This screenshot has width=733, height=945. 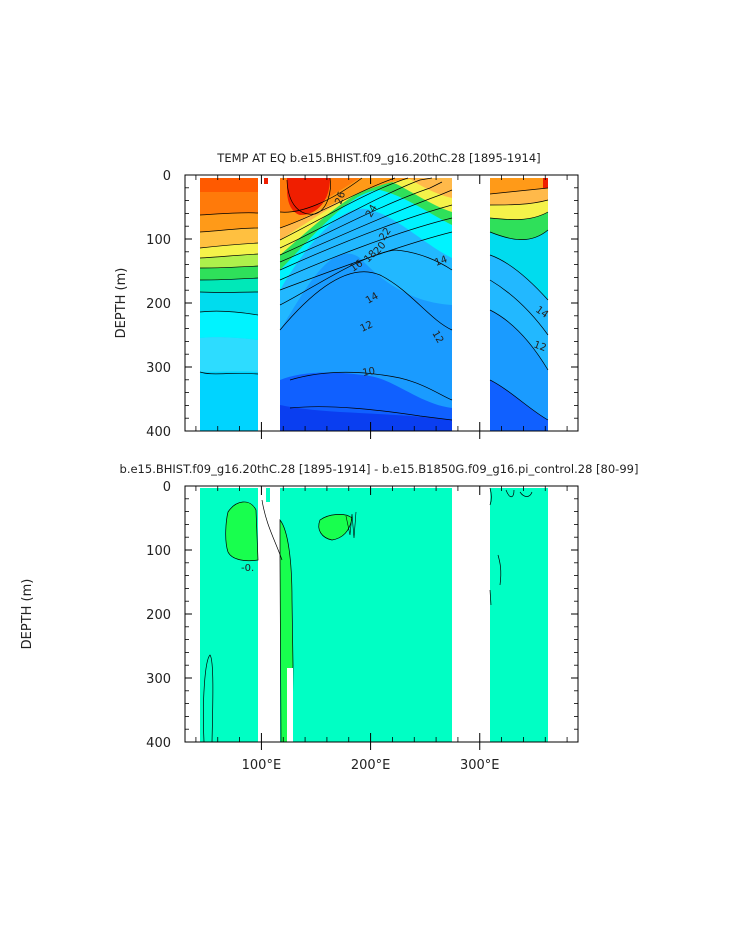 I want to click on diff-pacific, so click(x=366, y=615).